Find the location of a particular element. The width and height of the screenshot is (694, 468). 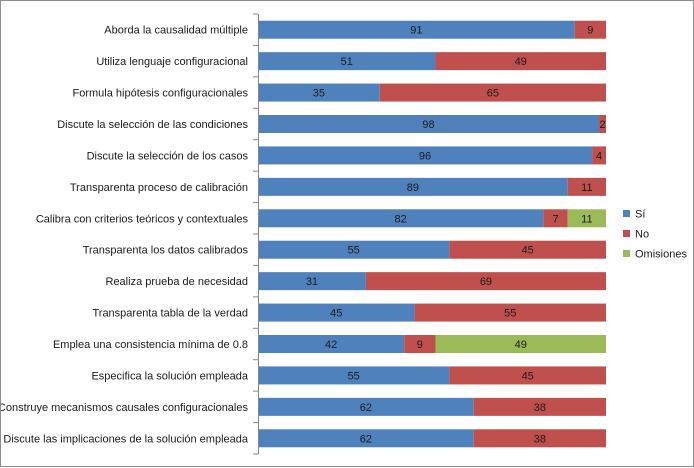

bar-value-label: 82 is located at coordinates (401, 219).